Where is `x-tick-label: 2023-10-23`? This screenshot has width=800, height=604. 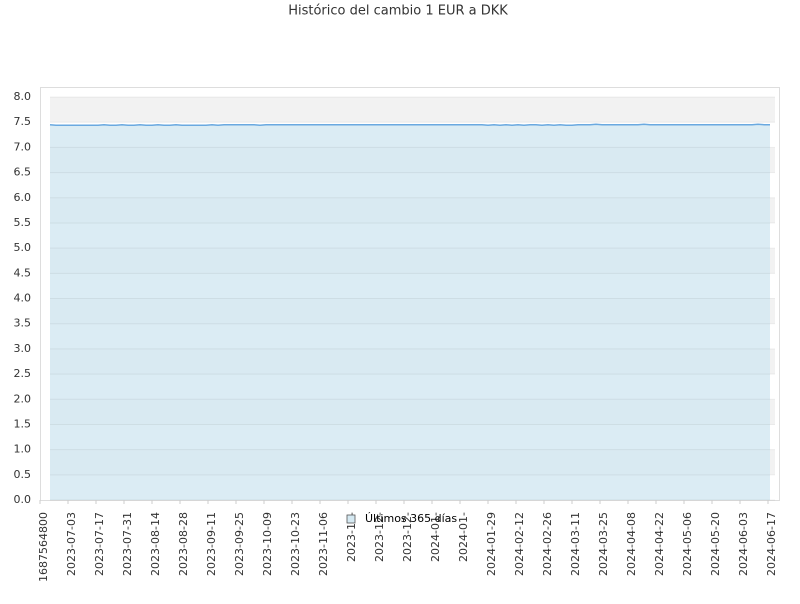 x-tick-label: 2023-10-23 is located at coordinates (295, 544).